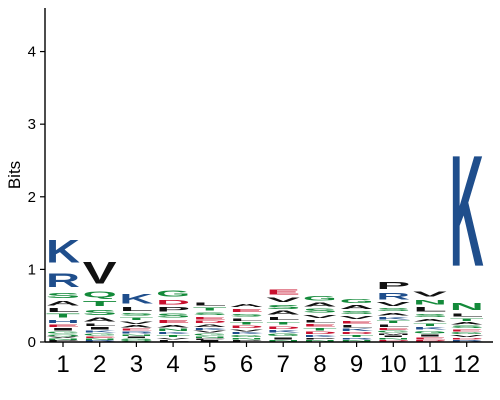  I want to click on x-tick-label: 7, so click(283, 364).